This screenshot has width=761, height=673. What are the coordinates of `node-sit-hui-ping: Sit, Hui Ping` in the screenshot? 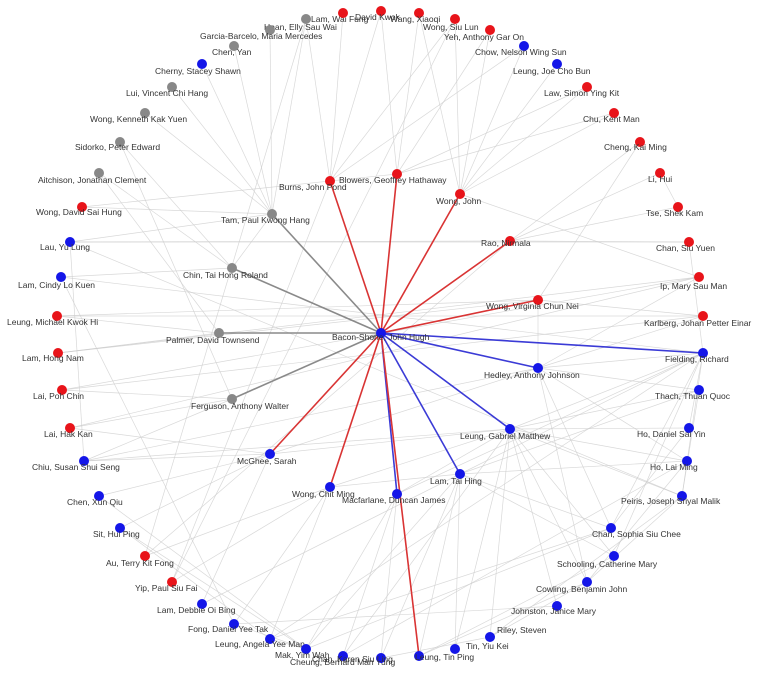 It's located at (116, 531).